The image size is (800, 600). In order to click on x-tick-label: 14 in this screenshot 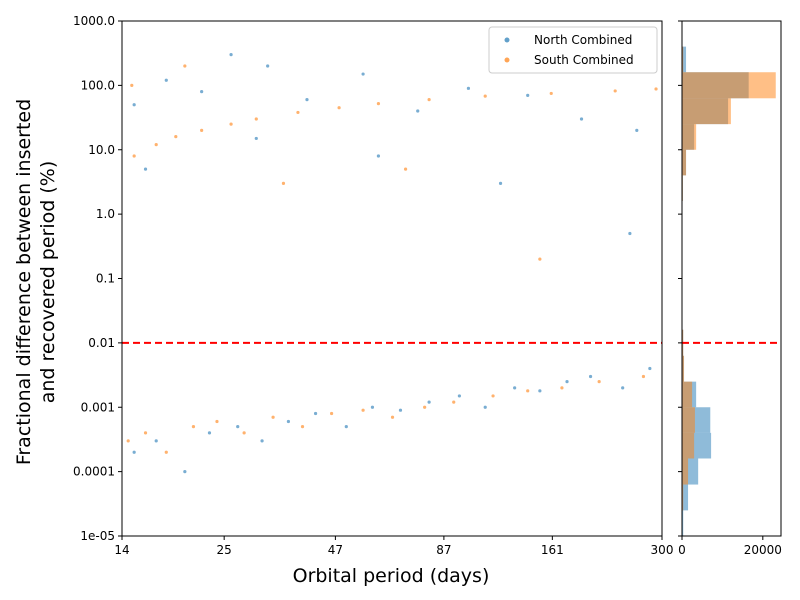, I will do `click(121, 550)`.